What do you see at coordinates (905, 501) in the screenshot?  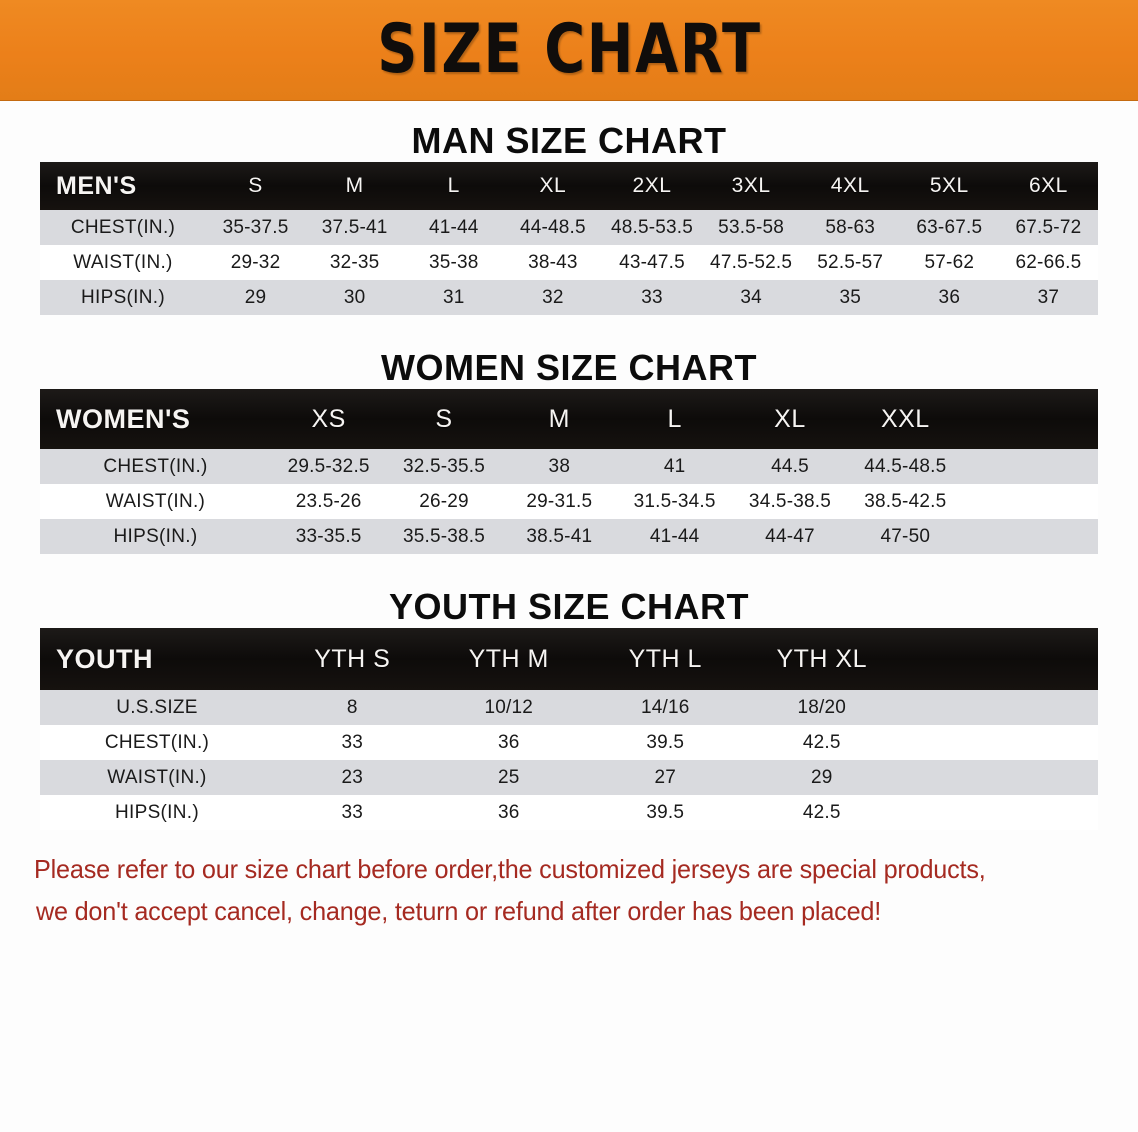 I see `women-waist-xxl: 38.5-42.5` at bounding box center [905, 501].